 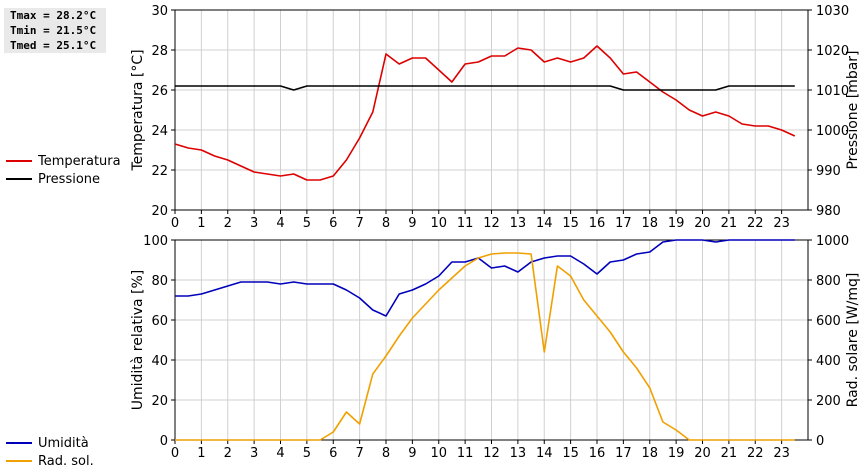 What do you see at coordinates (19, 461) in the screenshot?
I see `legend-swatch-radsol` at bounding box center [19, 461].